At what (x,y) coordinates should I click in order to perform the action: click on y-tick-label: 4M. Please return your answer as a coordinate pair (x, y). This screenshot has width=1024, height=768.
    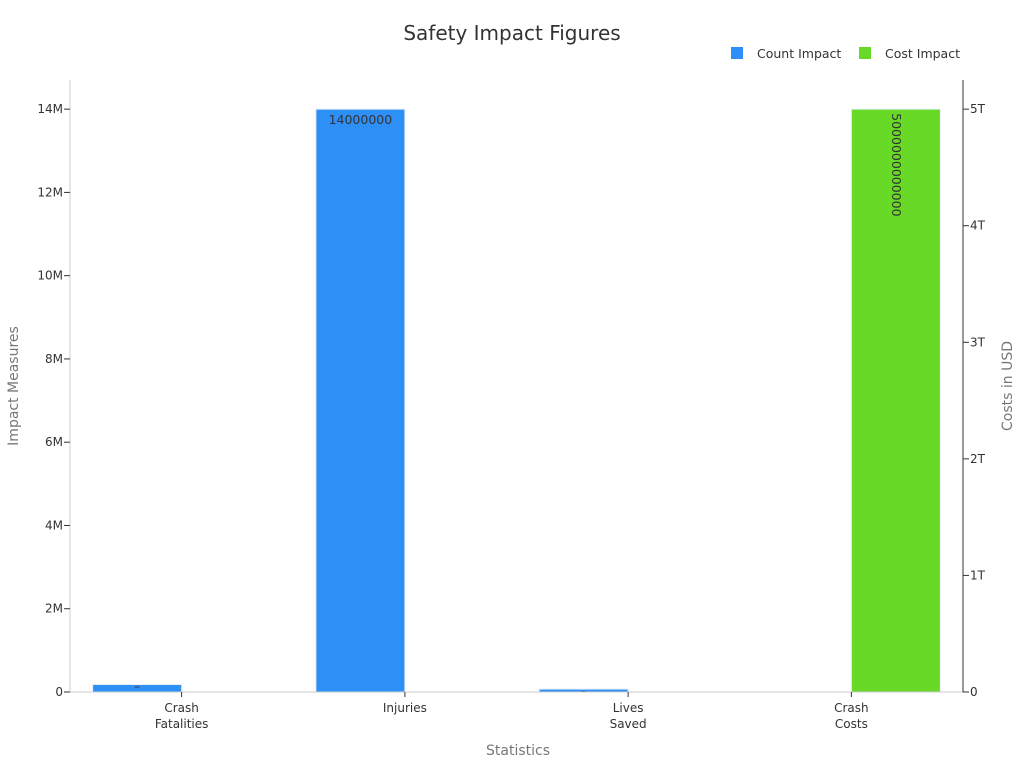
    Looking at the image, I should click on (54, 525).